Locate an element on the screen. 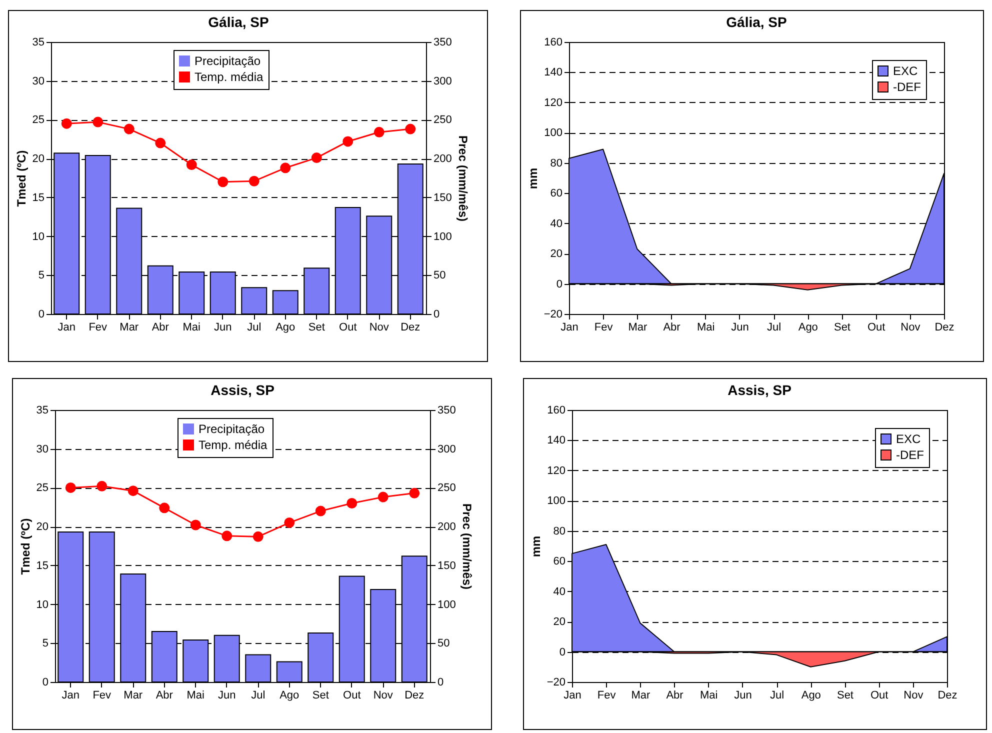 The width and height of the screenshot is (992, 733). y2-tick-label: 100 is located at coordinates (447, 604).